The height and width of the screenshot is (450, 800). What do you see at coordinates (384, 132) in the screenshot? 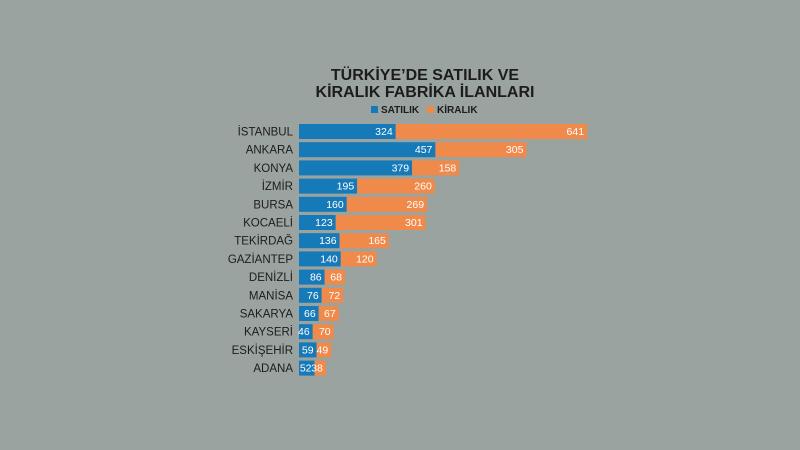
I see `value-label-satilik-istanbul: 324` at bounding box center [384, 132].